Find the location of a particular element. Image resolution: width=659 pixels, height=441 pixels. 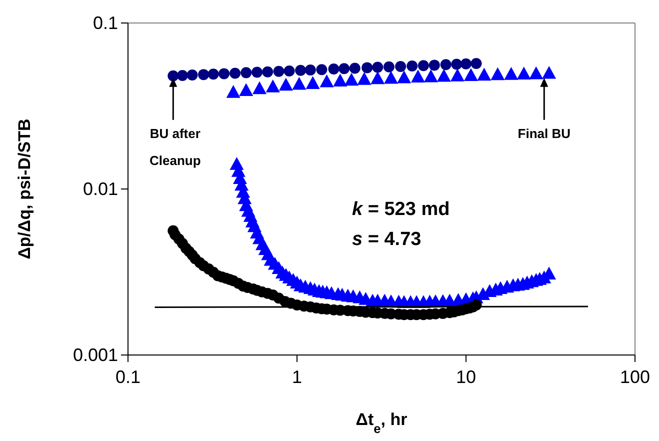

y-tick-label: 0.01 is located at coordinates (100, 189).